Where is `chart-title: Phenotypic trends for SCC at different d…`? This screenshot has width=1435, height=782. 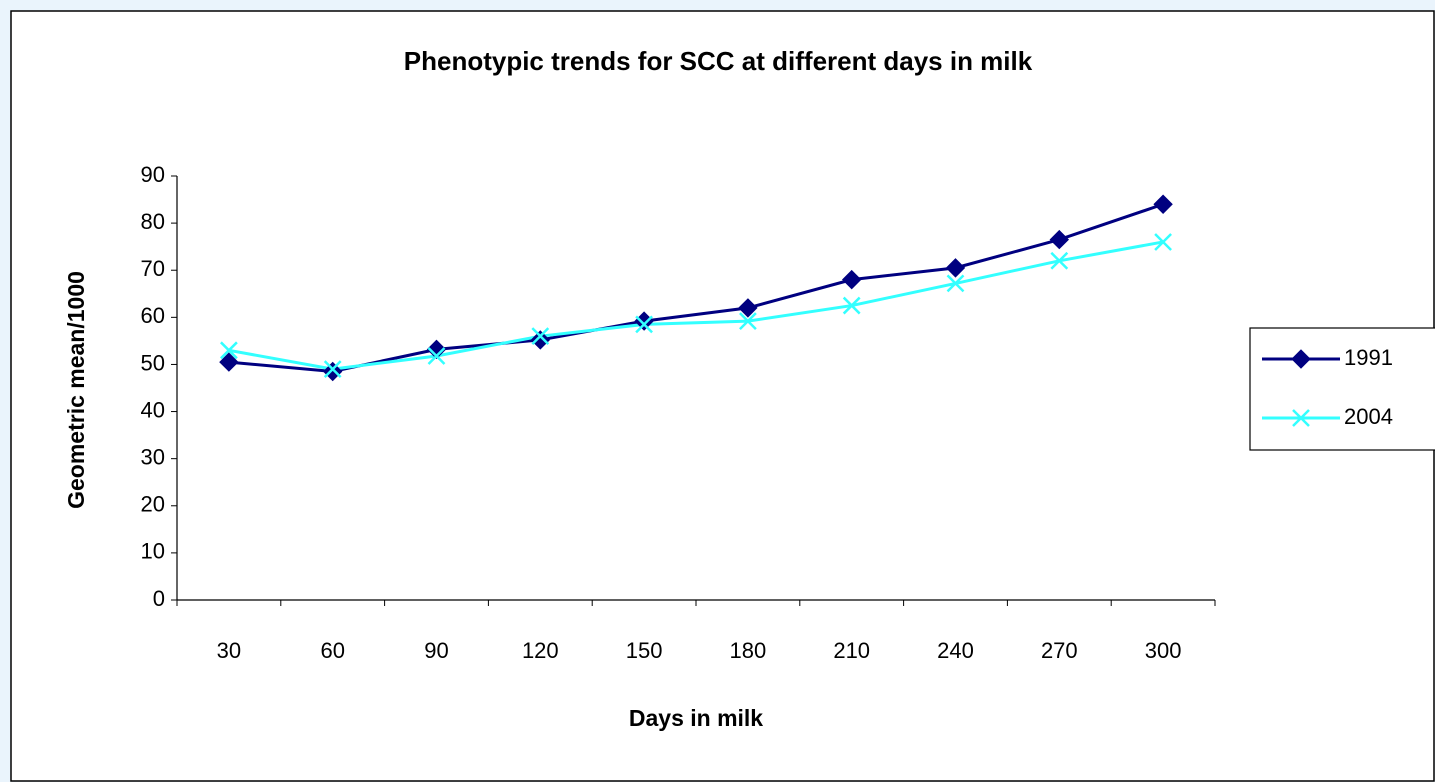 chart-title: Phenotypic trends for SCC at different d… is located at coordinates (718, 61).